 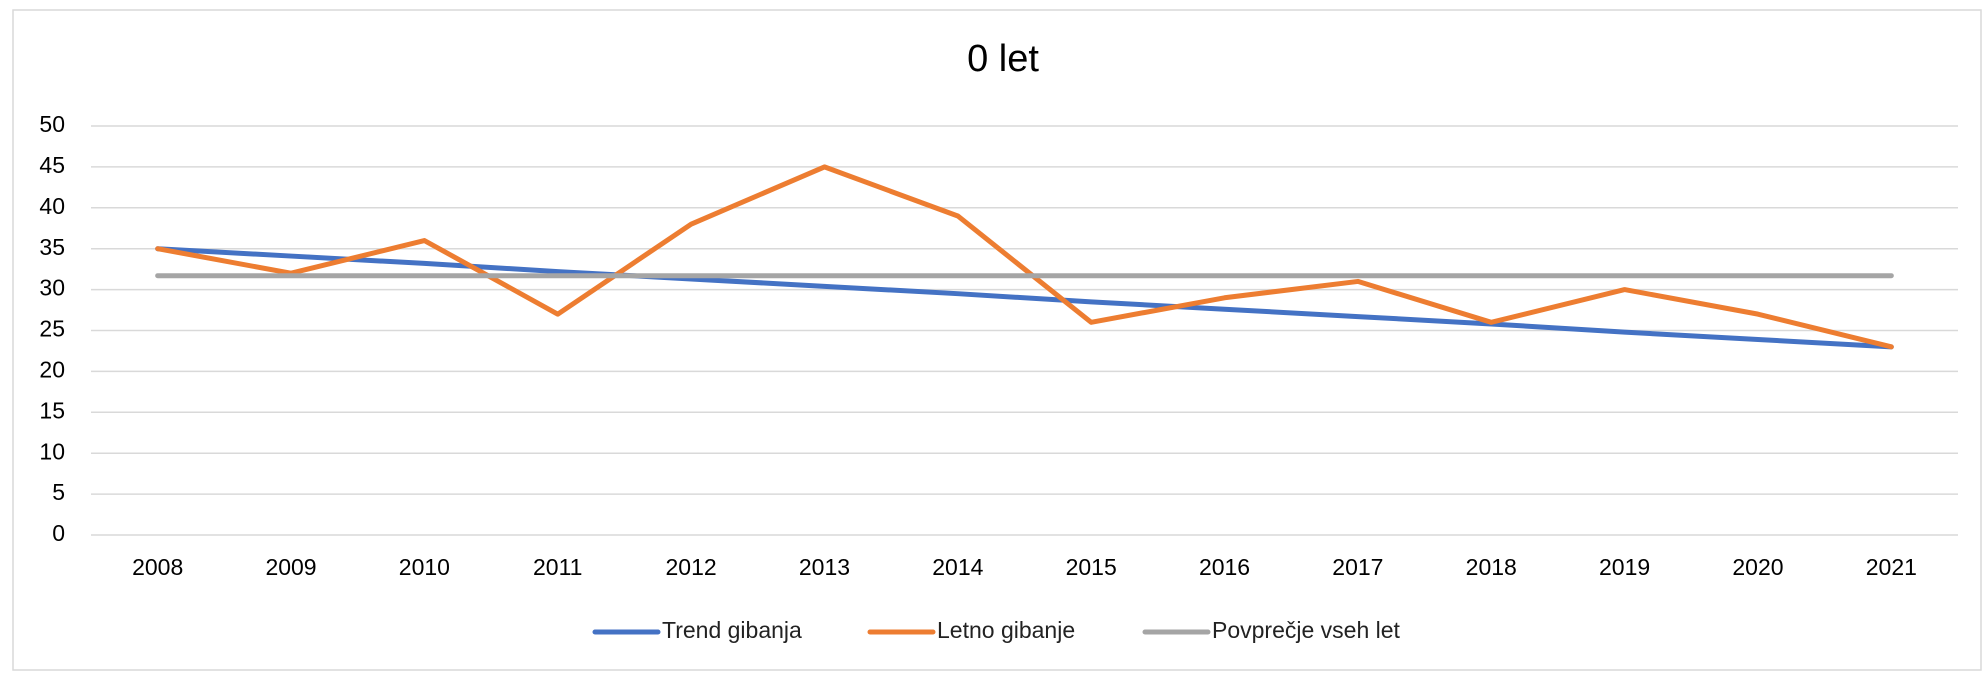 What do you see at coordinates (52, 247) in the screenshot?
I see `y-tick-label: 35` at bounding box center [52, 247].